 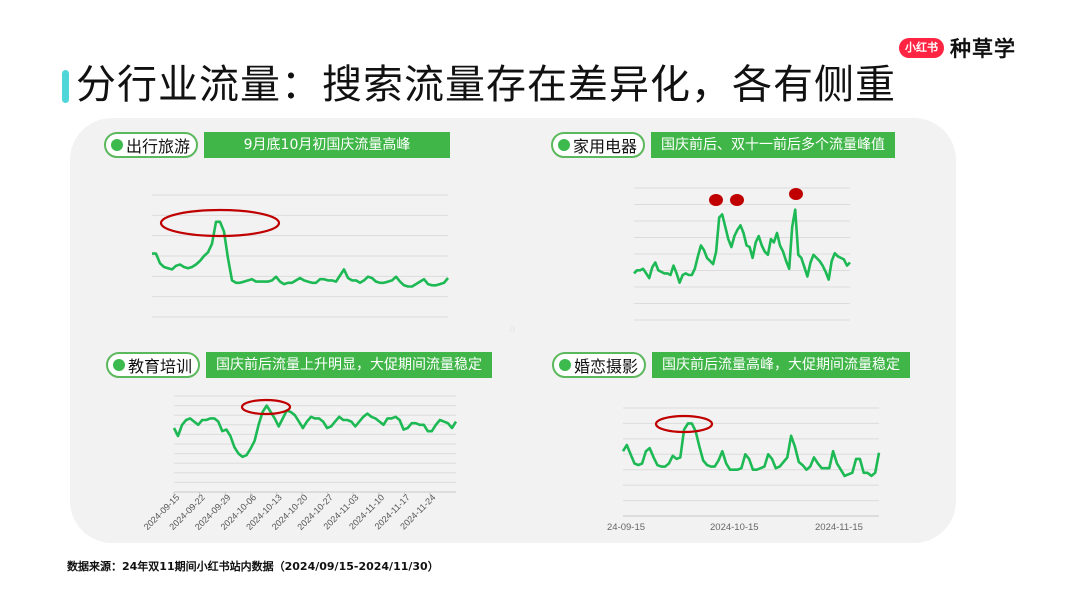 What do you see at coordinates (983, 49) in the screenshot?
I see `brand-text: 种草学` at bounding box center [983, 49].